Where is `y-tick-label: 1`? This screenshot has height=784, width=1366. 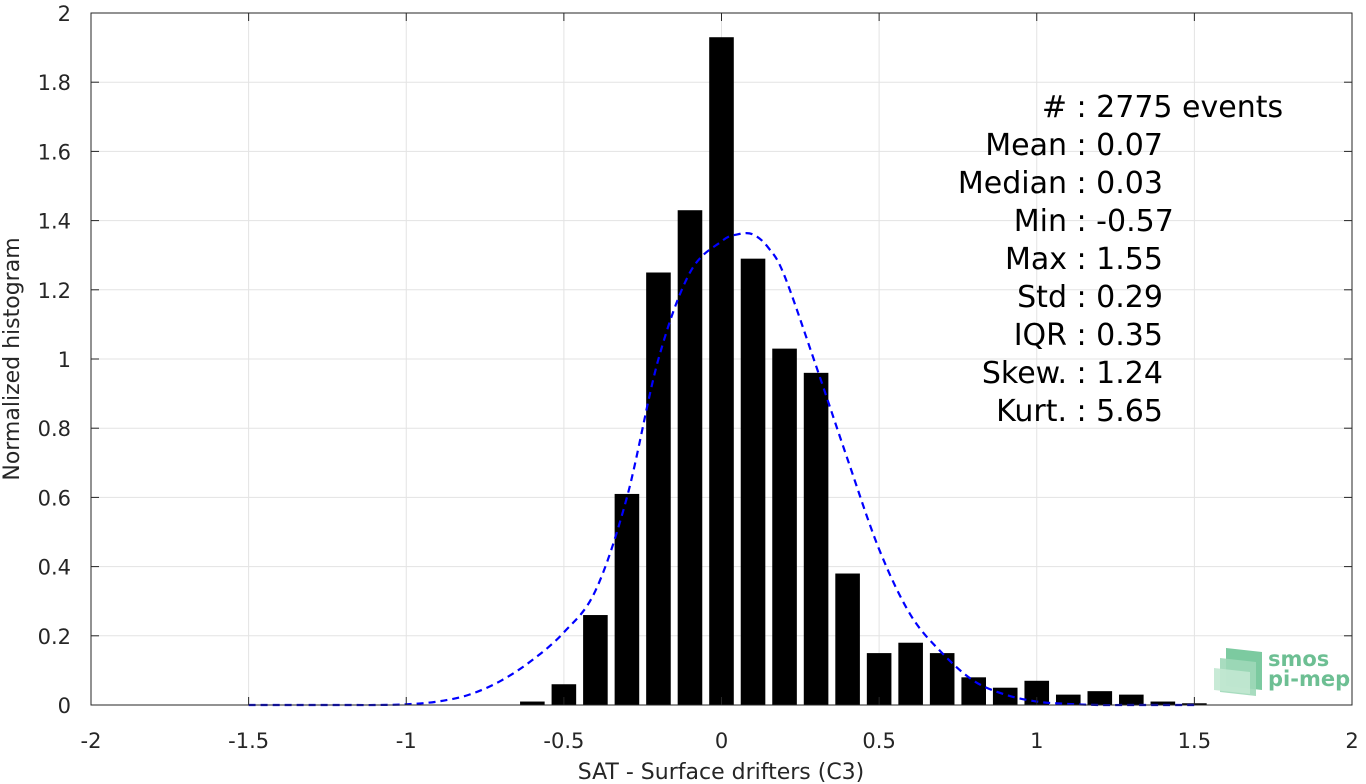
y-tick-label: 1 is located at coordinates (64, 360).